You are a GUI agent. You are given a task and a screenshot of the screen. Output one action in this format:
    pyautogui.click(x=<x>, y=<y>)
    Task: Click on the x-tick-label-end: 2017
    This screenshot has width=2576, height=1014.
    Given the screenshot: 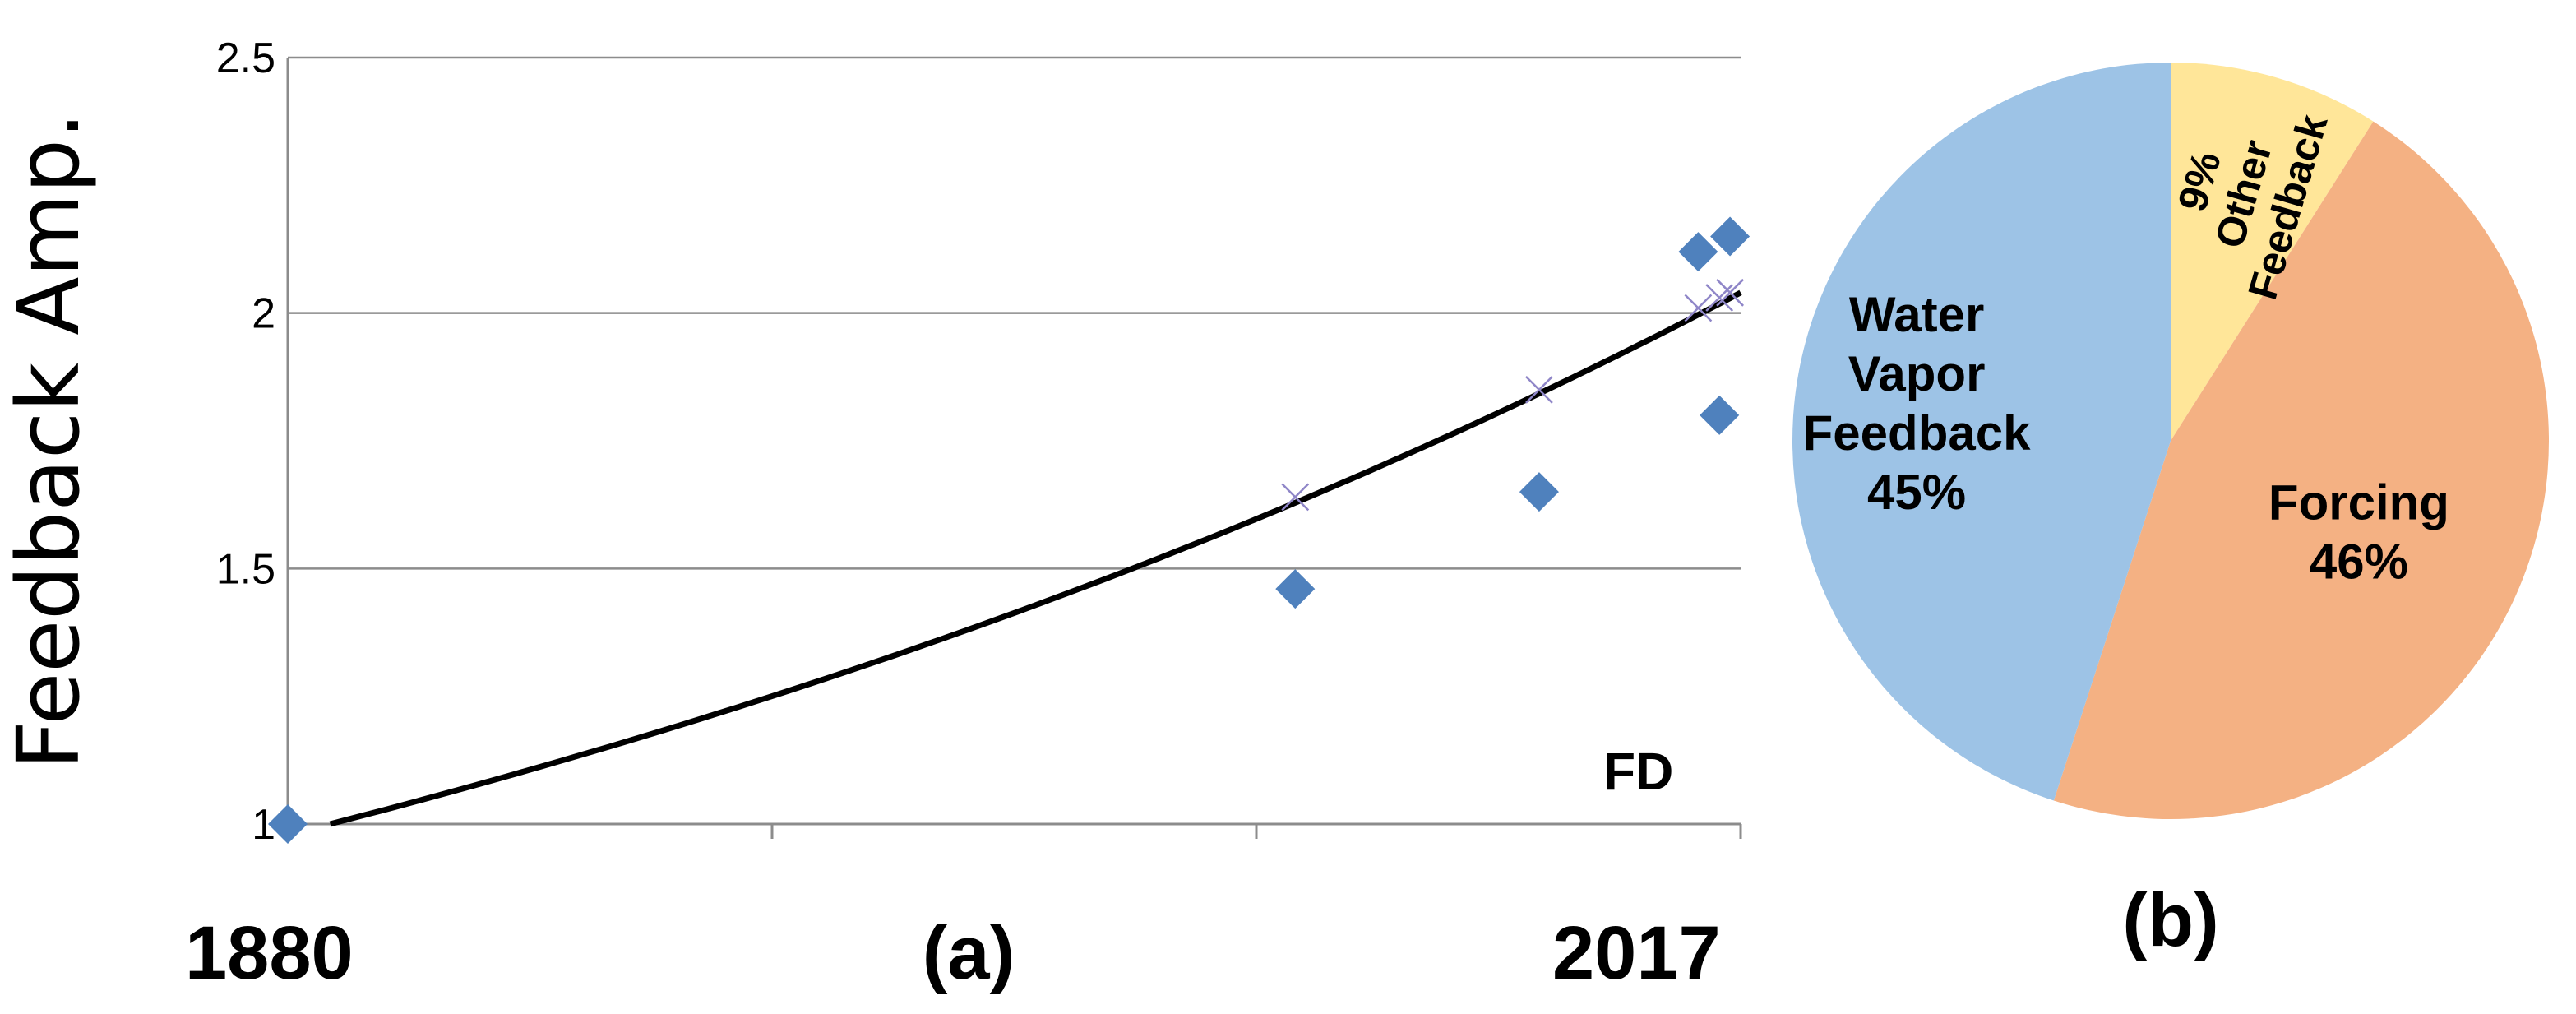 What is the action you would take?
    pyautogui.click(x=1636, y=953)
    